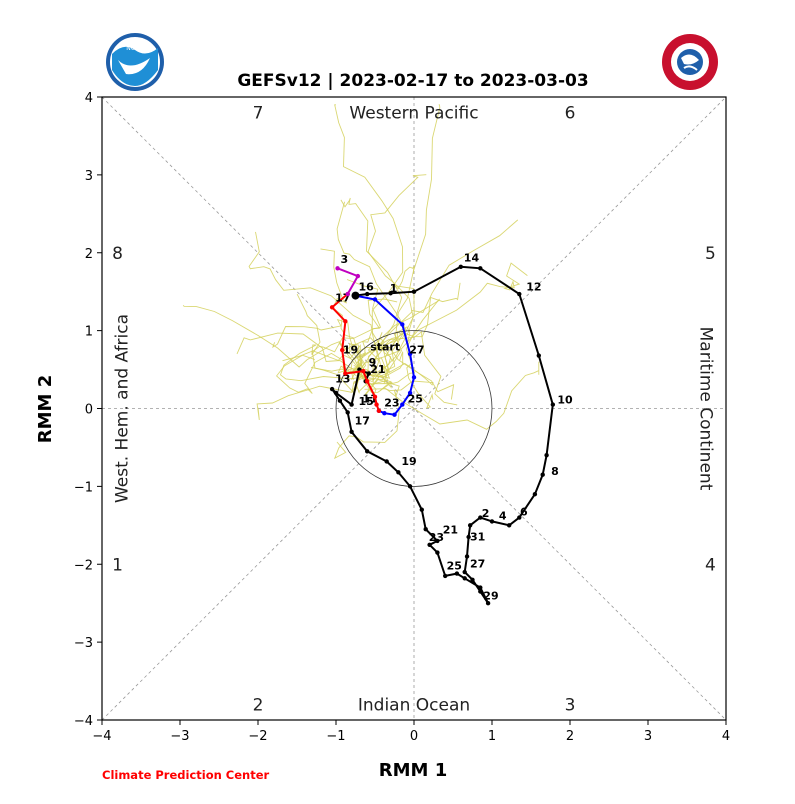  I want to click on phase-number: 7, so click(258, 114).